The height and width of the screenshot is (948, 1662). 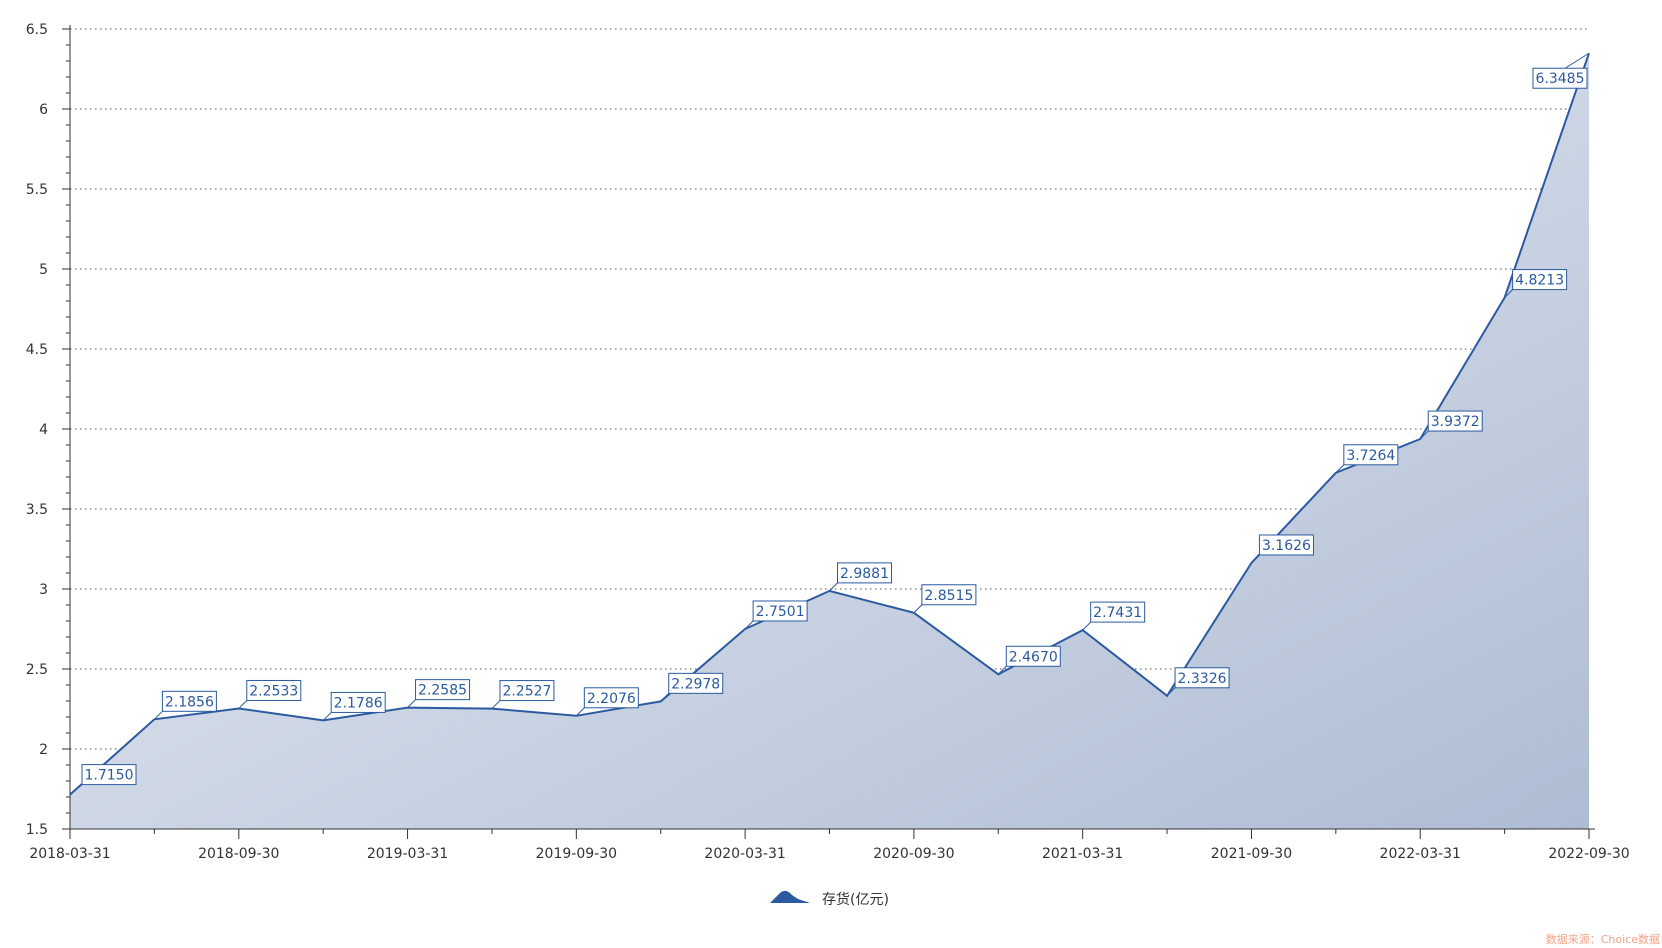 I want to click on data-label-value: 2.1786, so click(x=358, y=703).